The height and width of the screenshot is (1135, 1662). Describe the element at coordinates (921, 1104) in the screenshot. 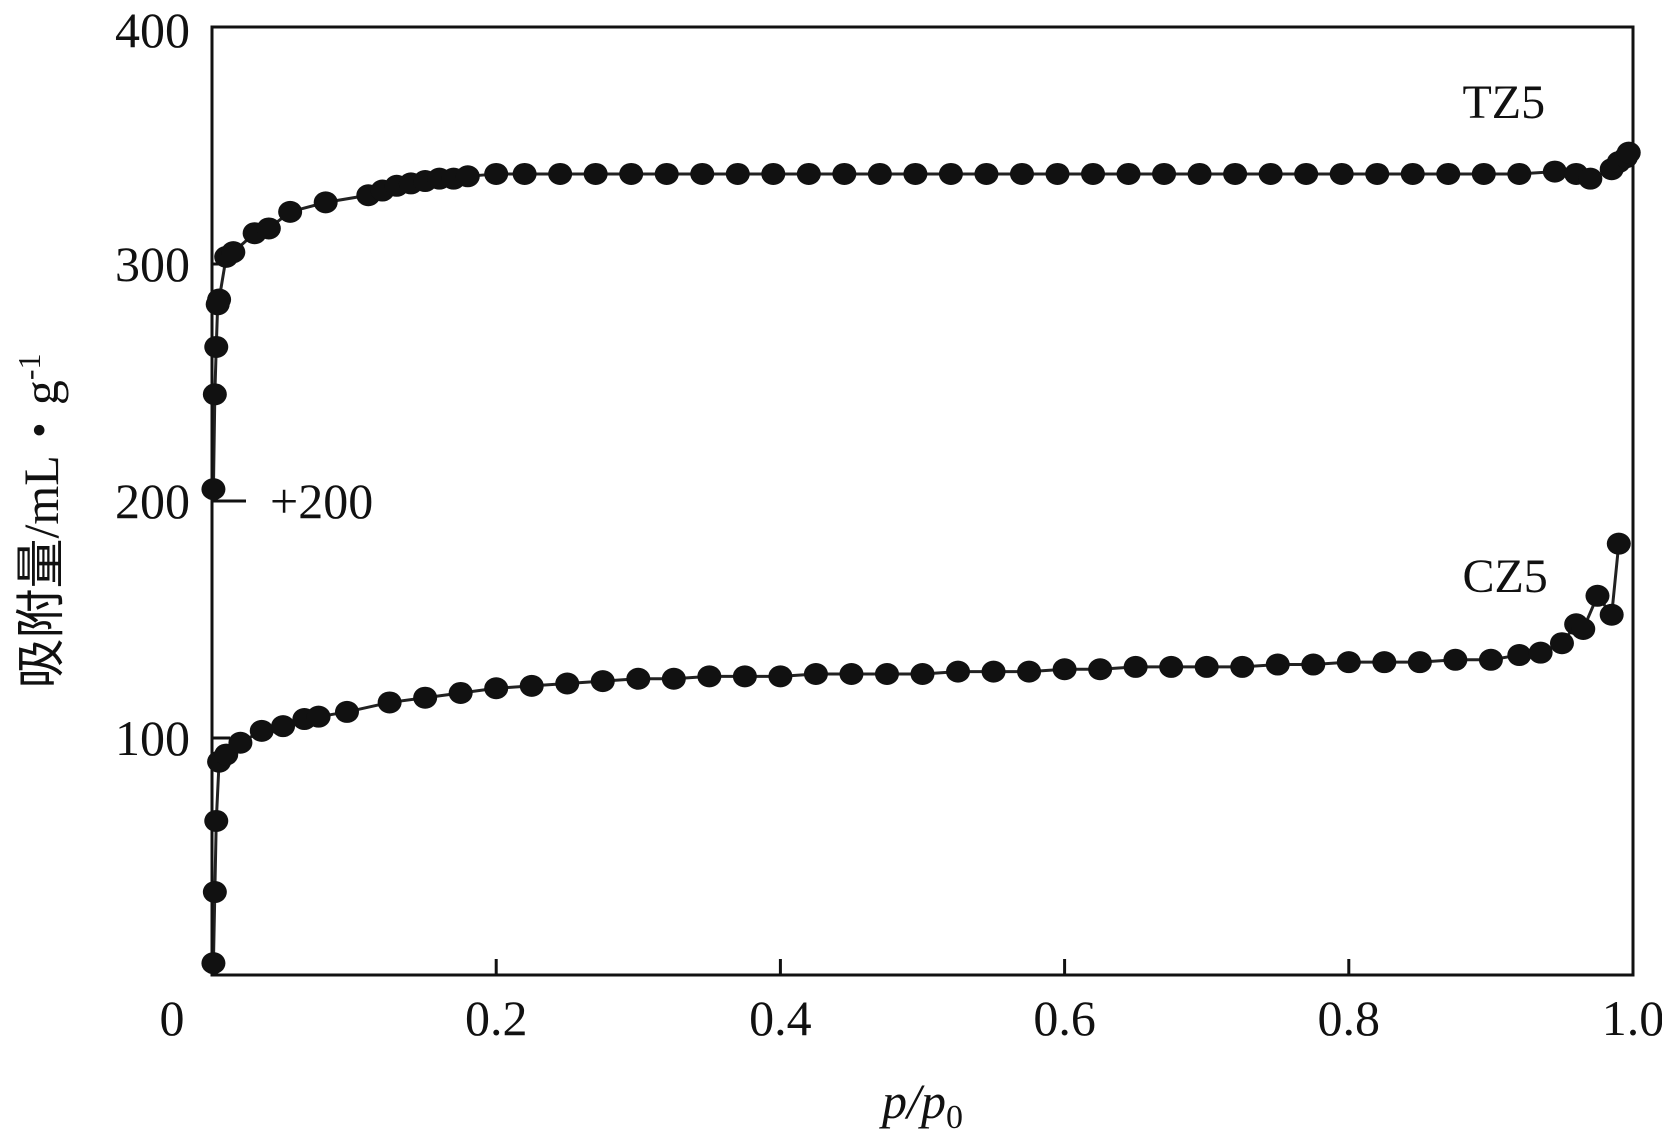

I see `x-axis-title: p/p0` at that location.